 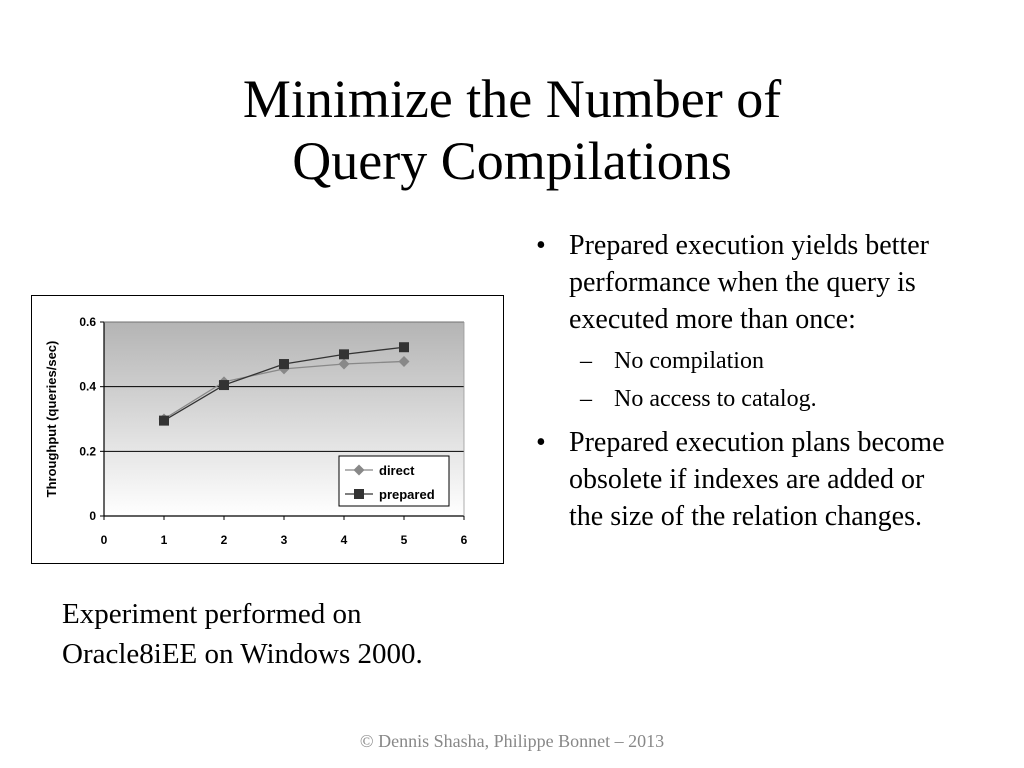 I want to click on x-tick-label: 4, so click(x=344, y=540).